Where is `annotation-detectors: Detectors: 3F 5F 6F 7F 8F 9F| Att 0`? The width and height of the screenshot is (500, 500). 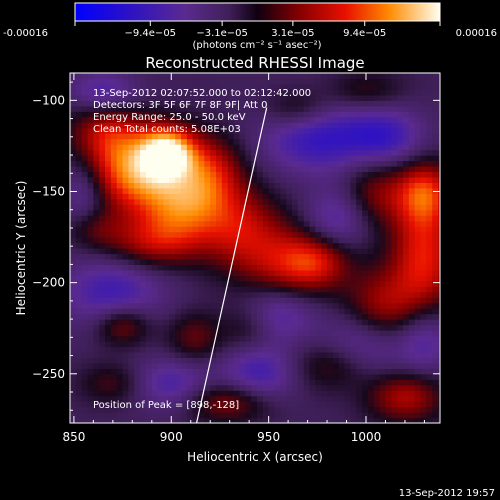
annotation-detectors: Detectors: 3F 5F 6F 7F 8F 9F| Att 0 is located at coordinates (180, 105).